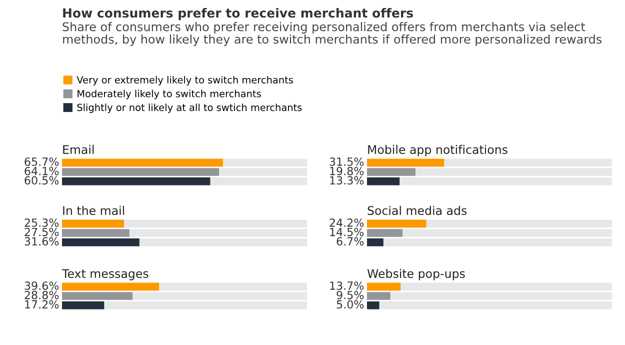 This screenshot has height=345, width=625. What do you see at coordinates (189, 108) in the screenshot?
I see `legend-label: Slightly or not likely at all to swtich merchants` at bounding box center [189, 108].